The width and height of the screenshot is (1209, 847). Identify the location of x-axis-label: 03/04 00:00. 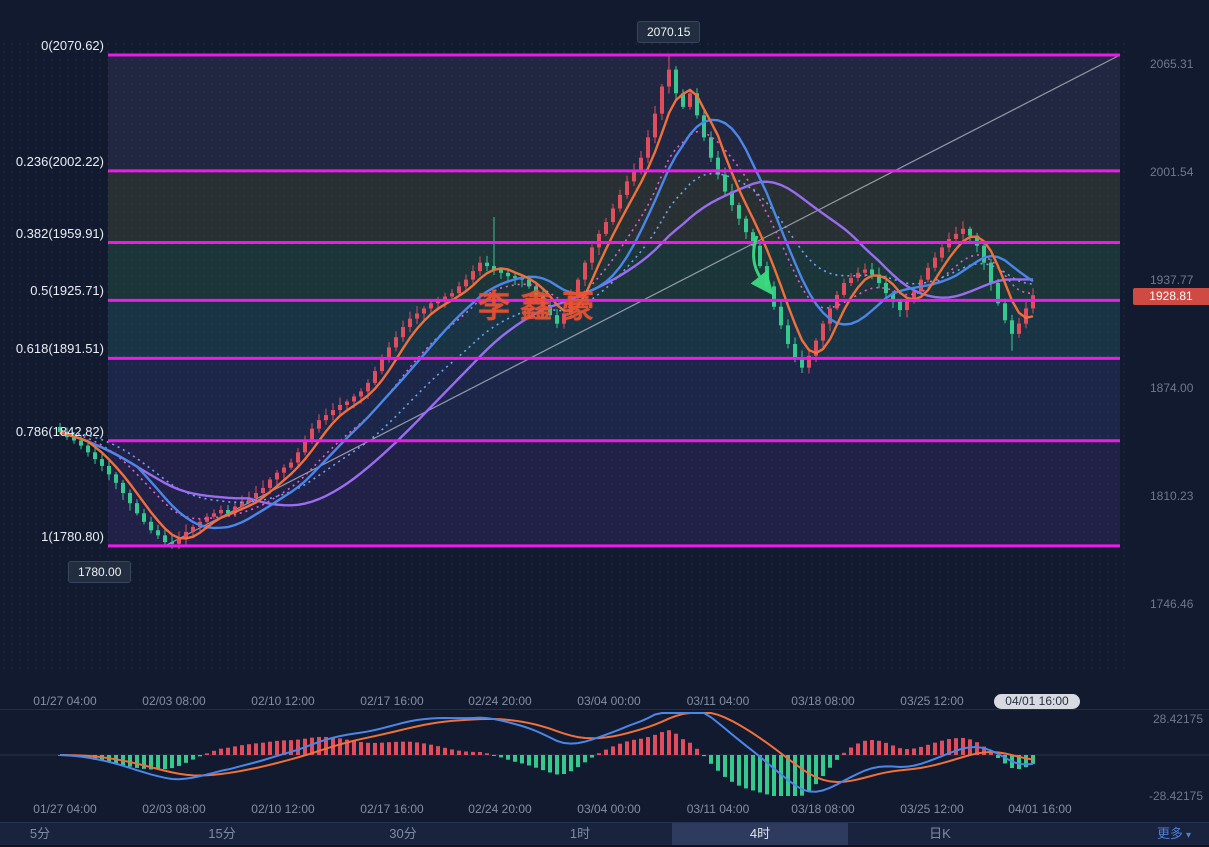
(609, 701).